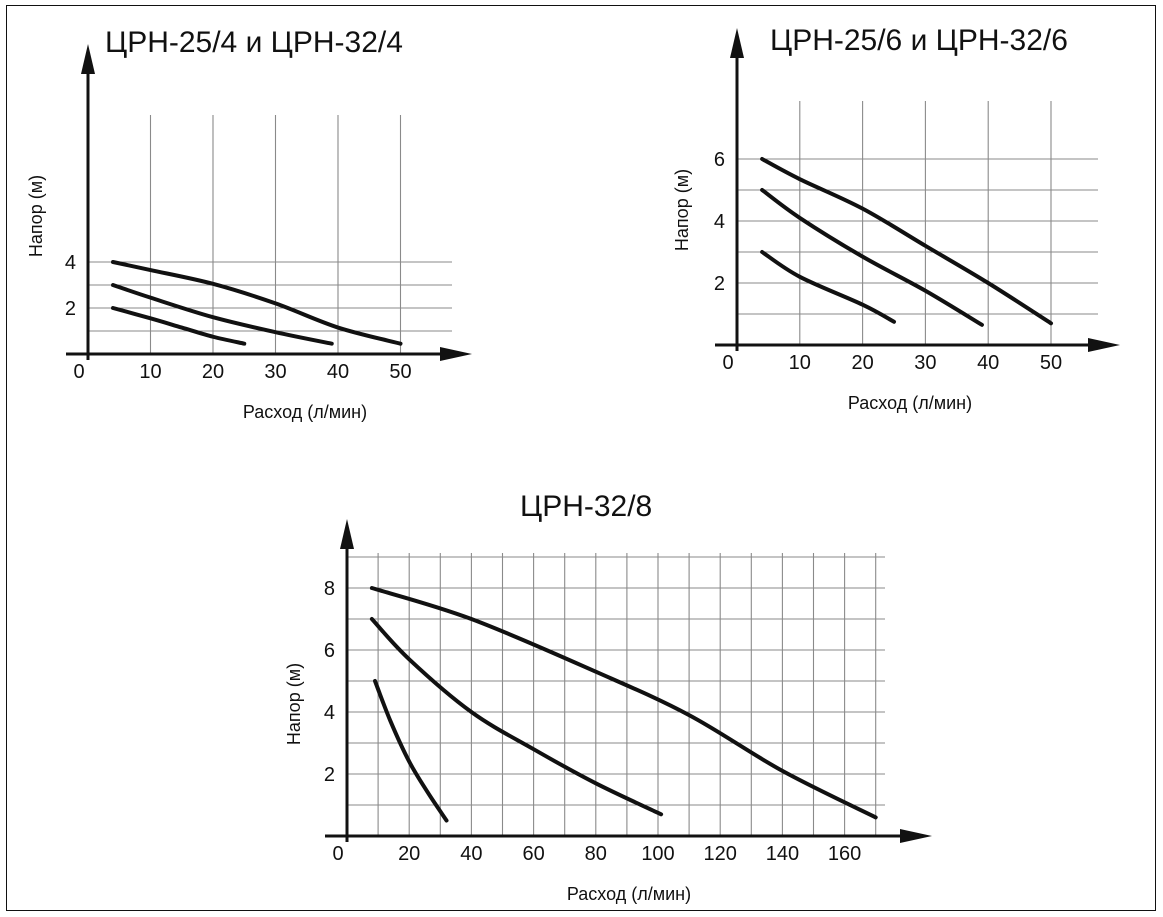  Describe the element at coordinates (275, 372) in the screenshot. I see `chart-1-x-tick-label: 30` at that location.